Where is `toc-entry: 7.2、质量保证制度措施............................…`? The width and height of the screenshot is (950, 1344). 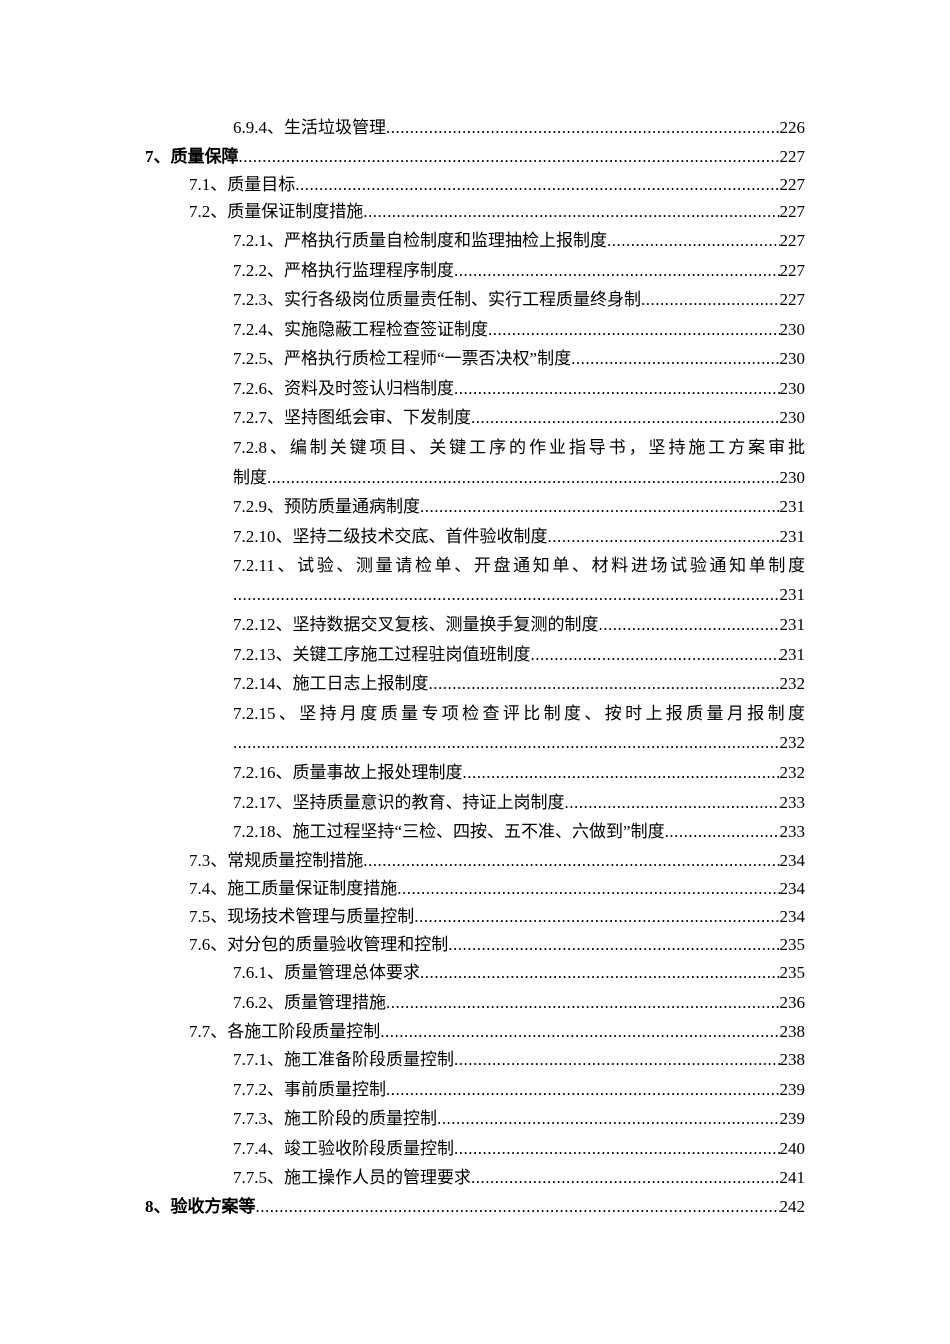
toc-entry: 7.2、质量保证制度措施............................… is located at coordinates (497, 212).